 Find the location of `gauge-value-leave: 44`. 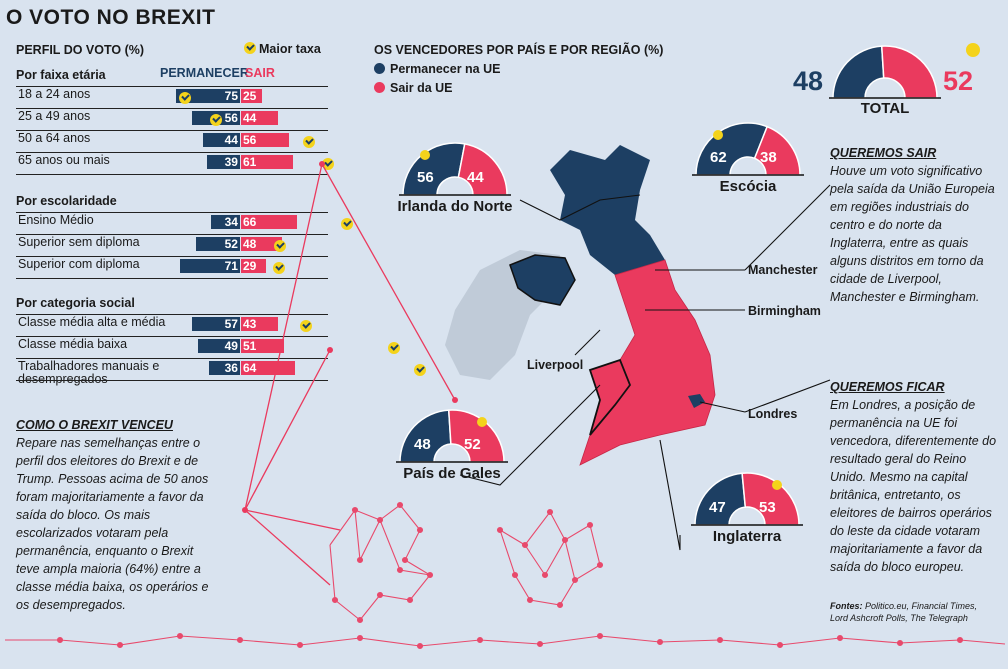

gauge-value-leave: 44 is located at coordinates (475, 177).